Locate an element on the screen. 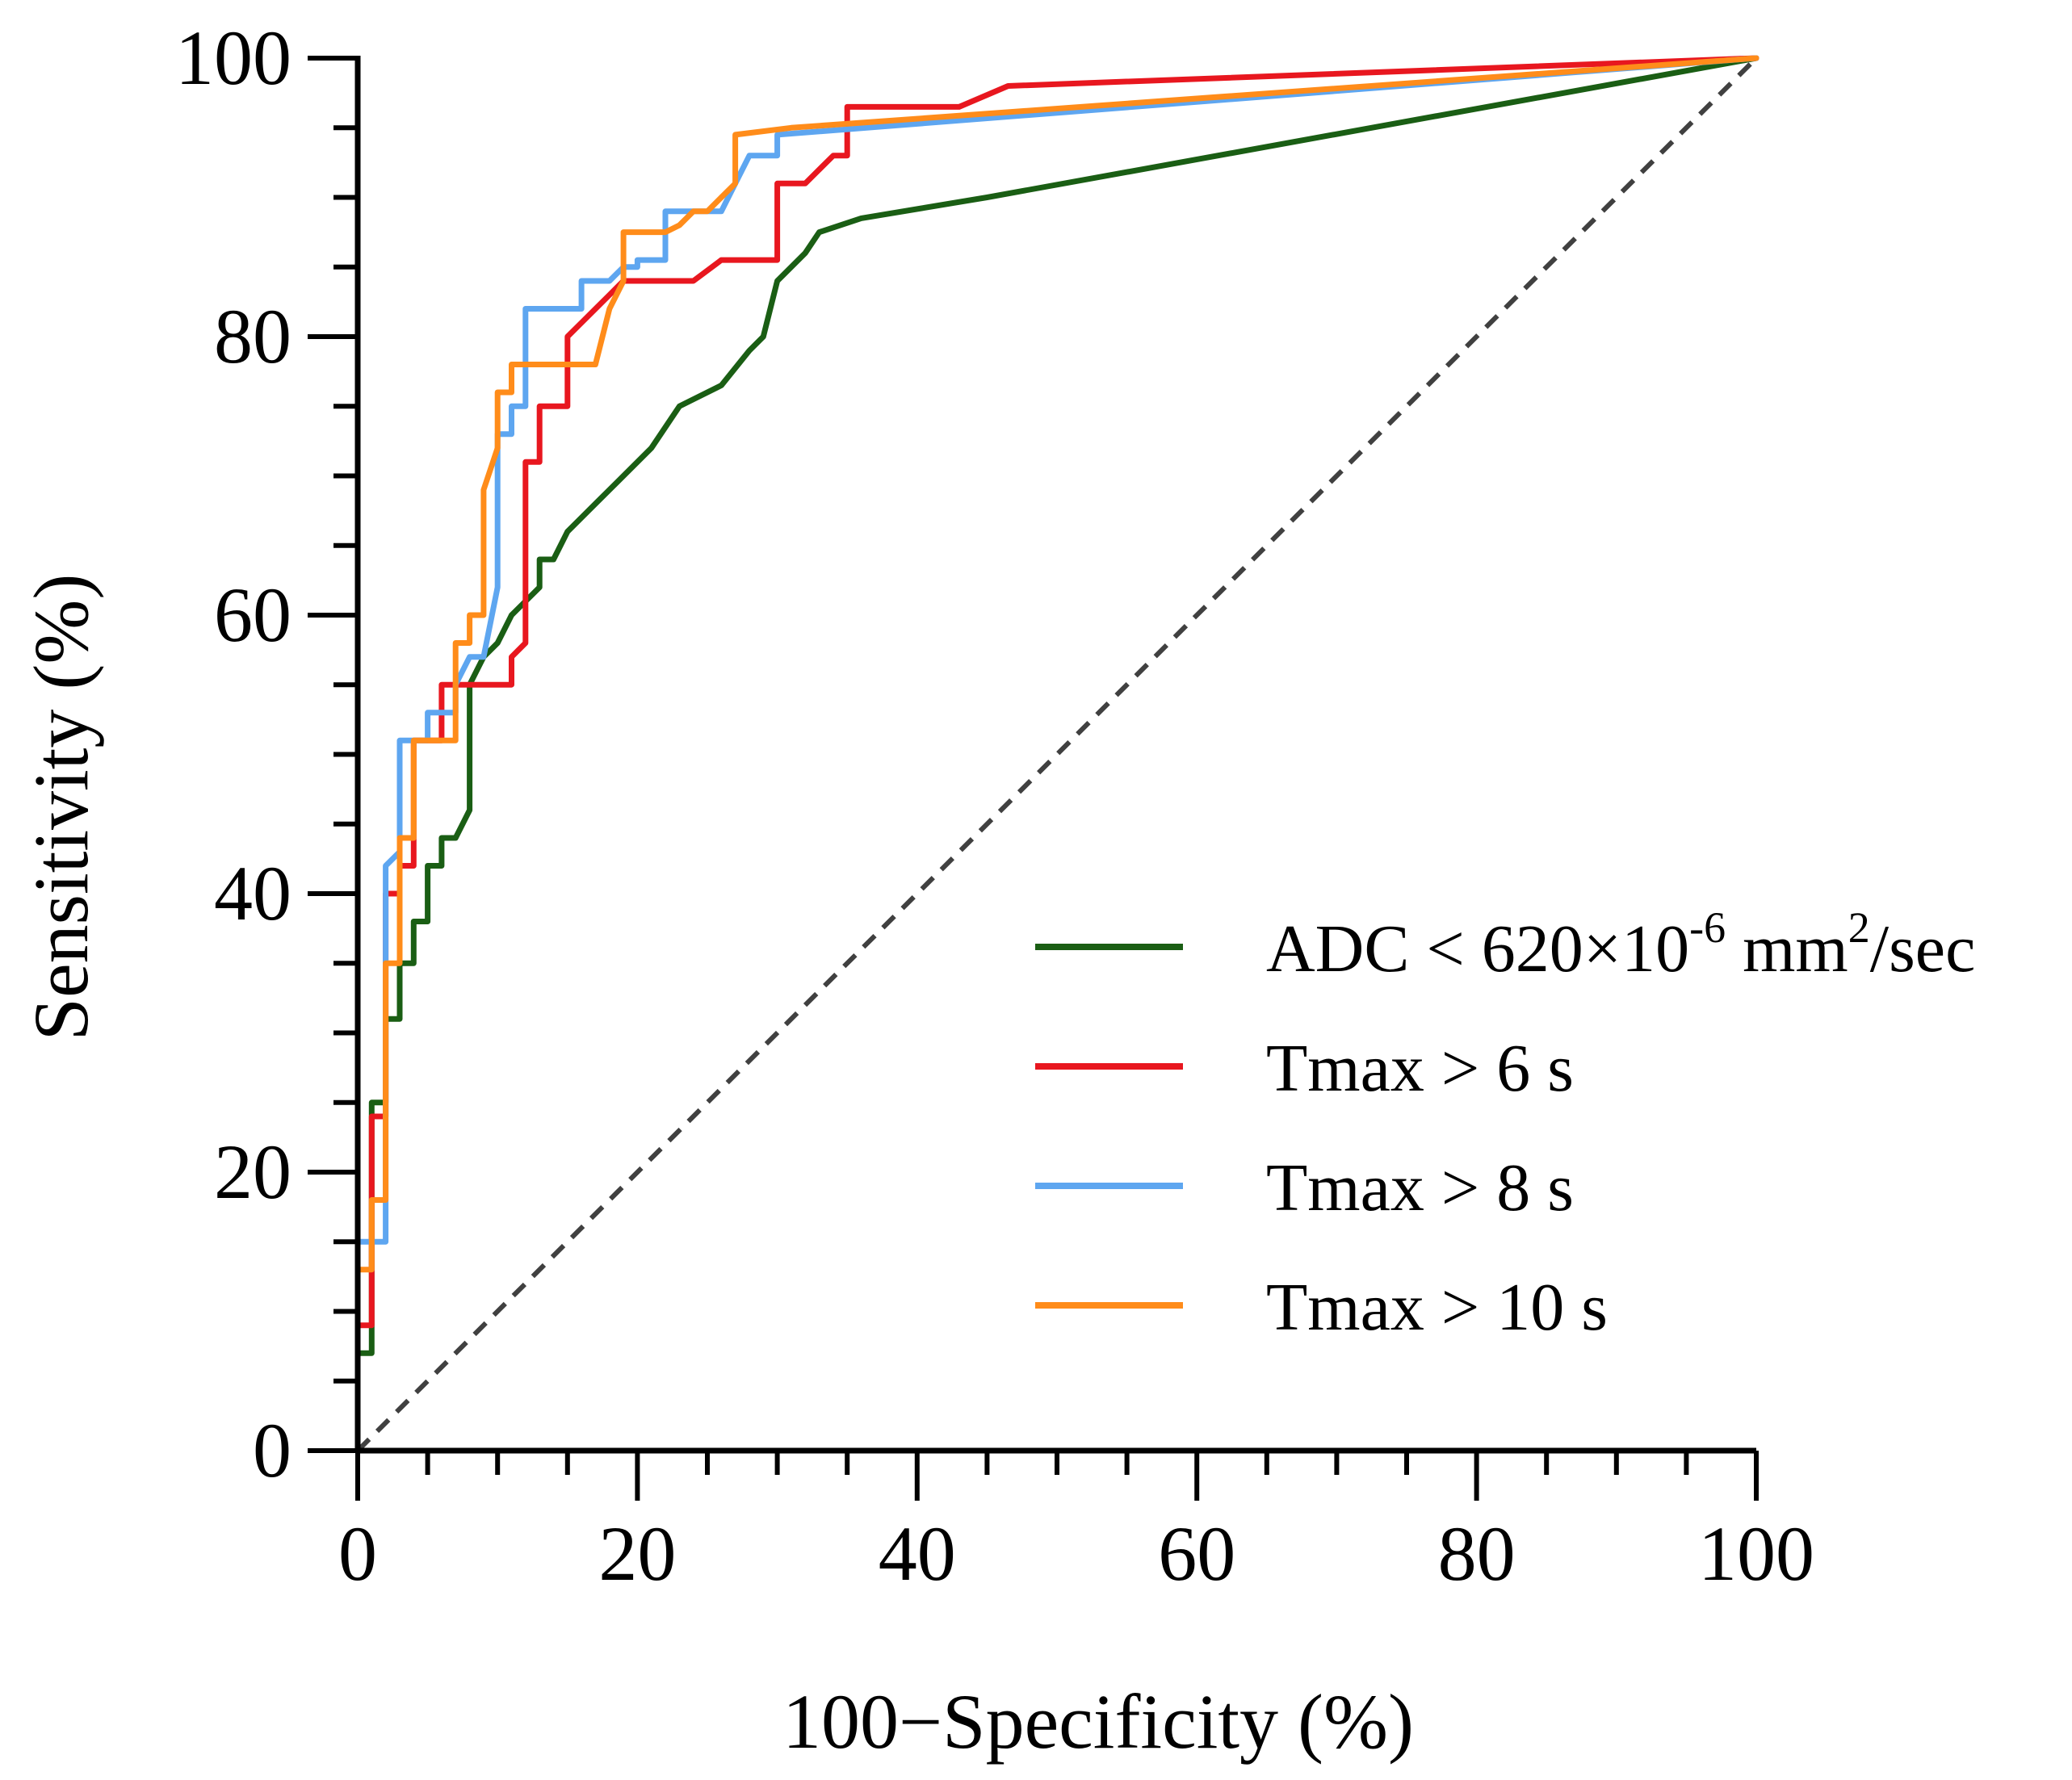 The width and height of the screenshot is (2072, 1780). legend-label-3: Tmax > 8 s is located at coordinates (1420, 1187).